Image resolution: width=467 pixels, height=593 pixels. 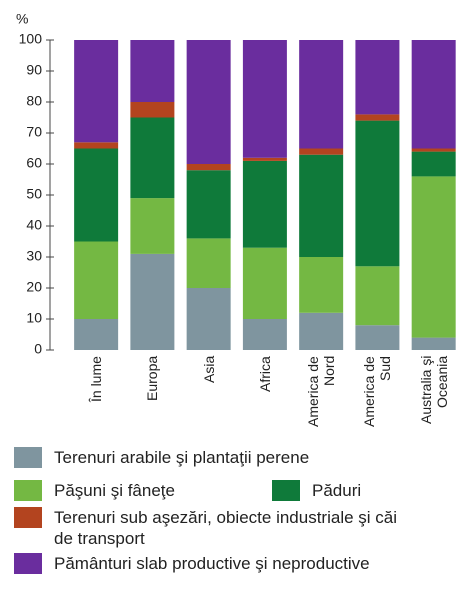 I want to click on legend-item: Păşuni şi fâneţe, so click(x=134, y=490).